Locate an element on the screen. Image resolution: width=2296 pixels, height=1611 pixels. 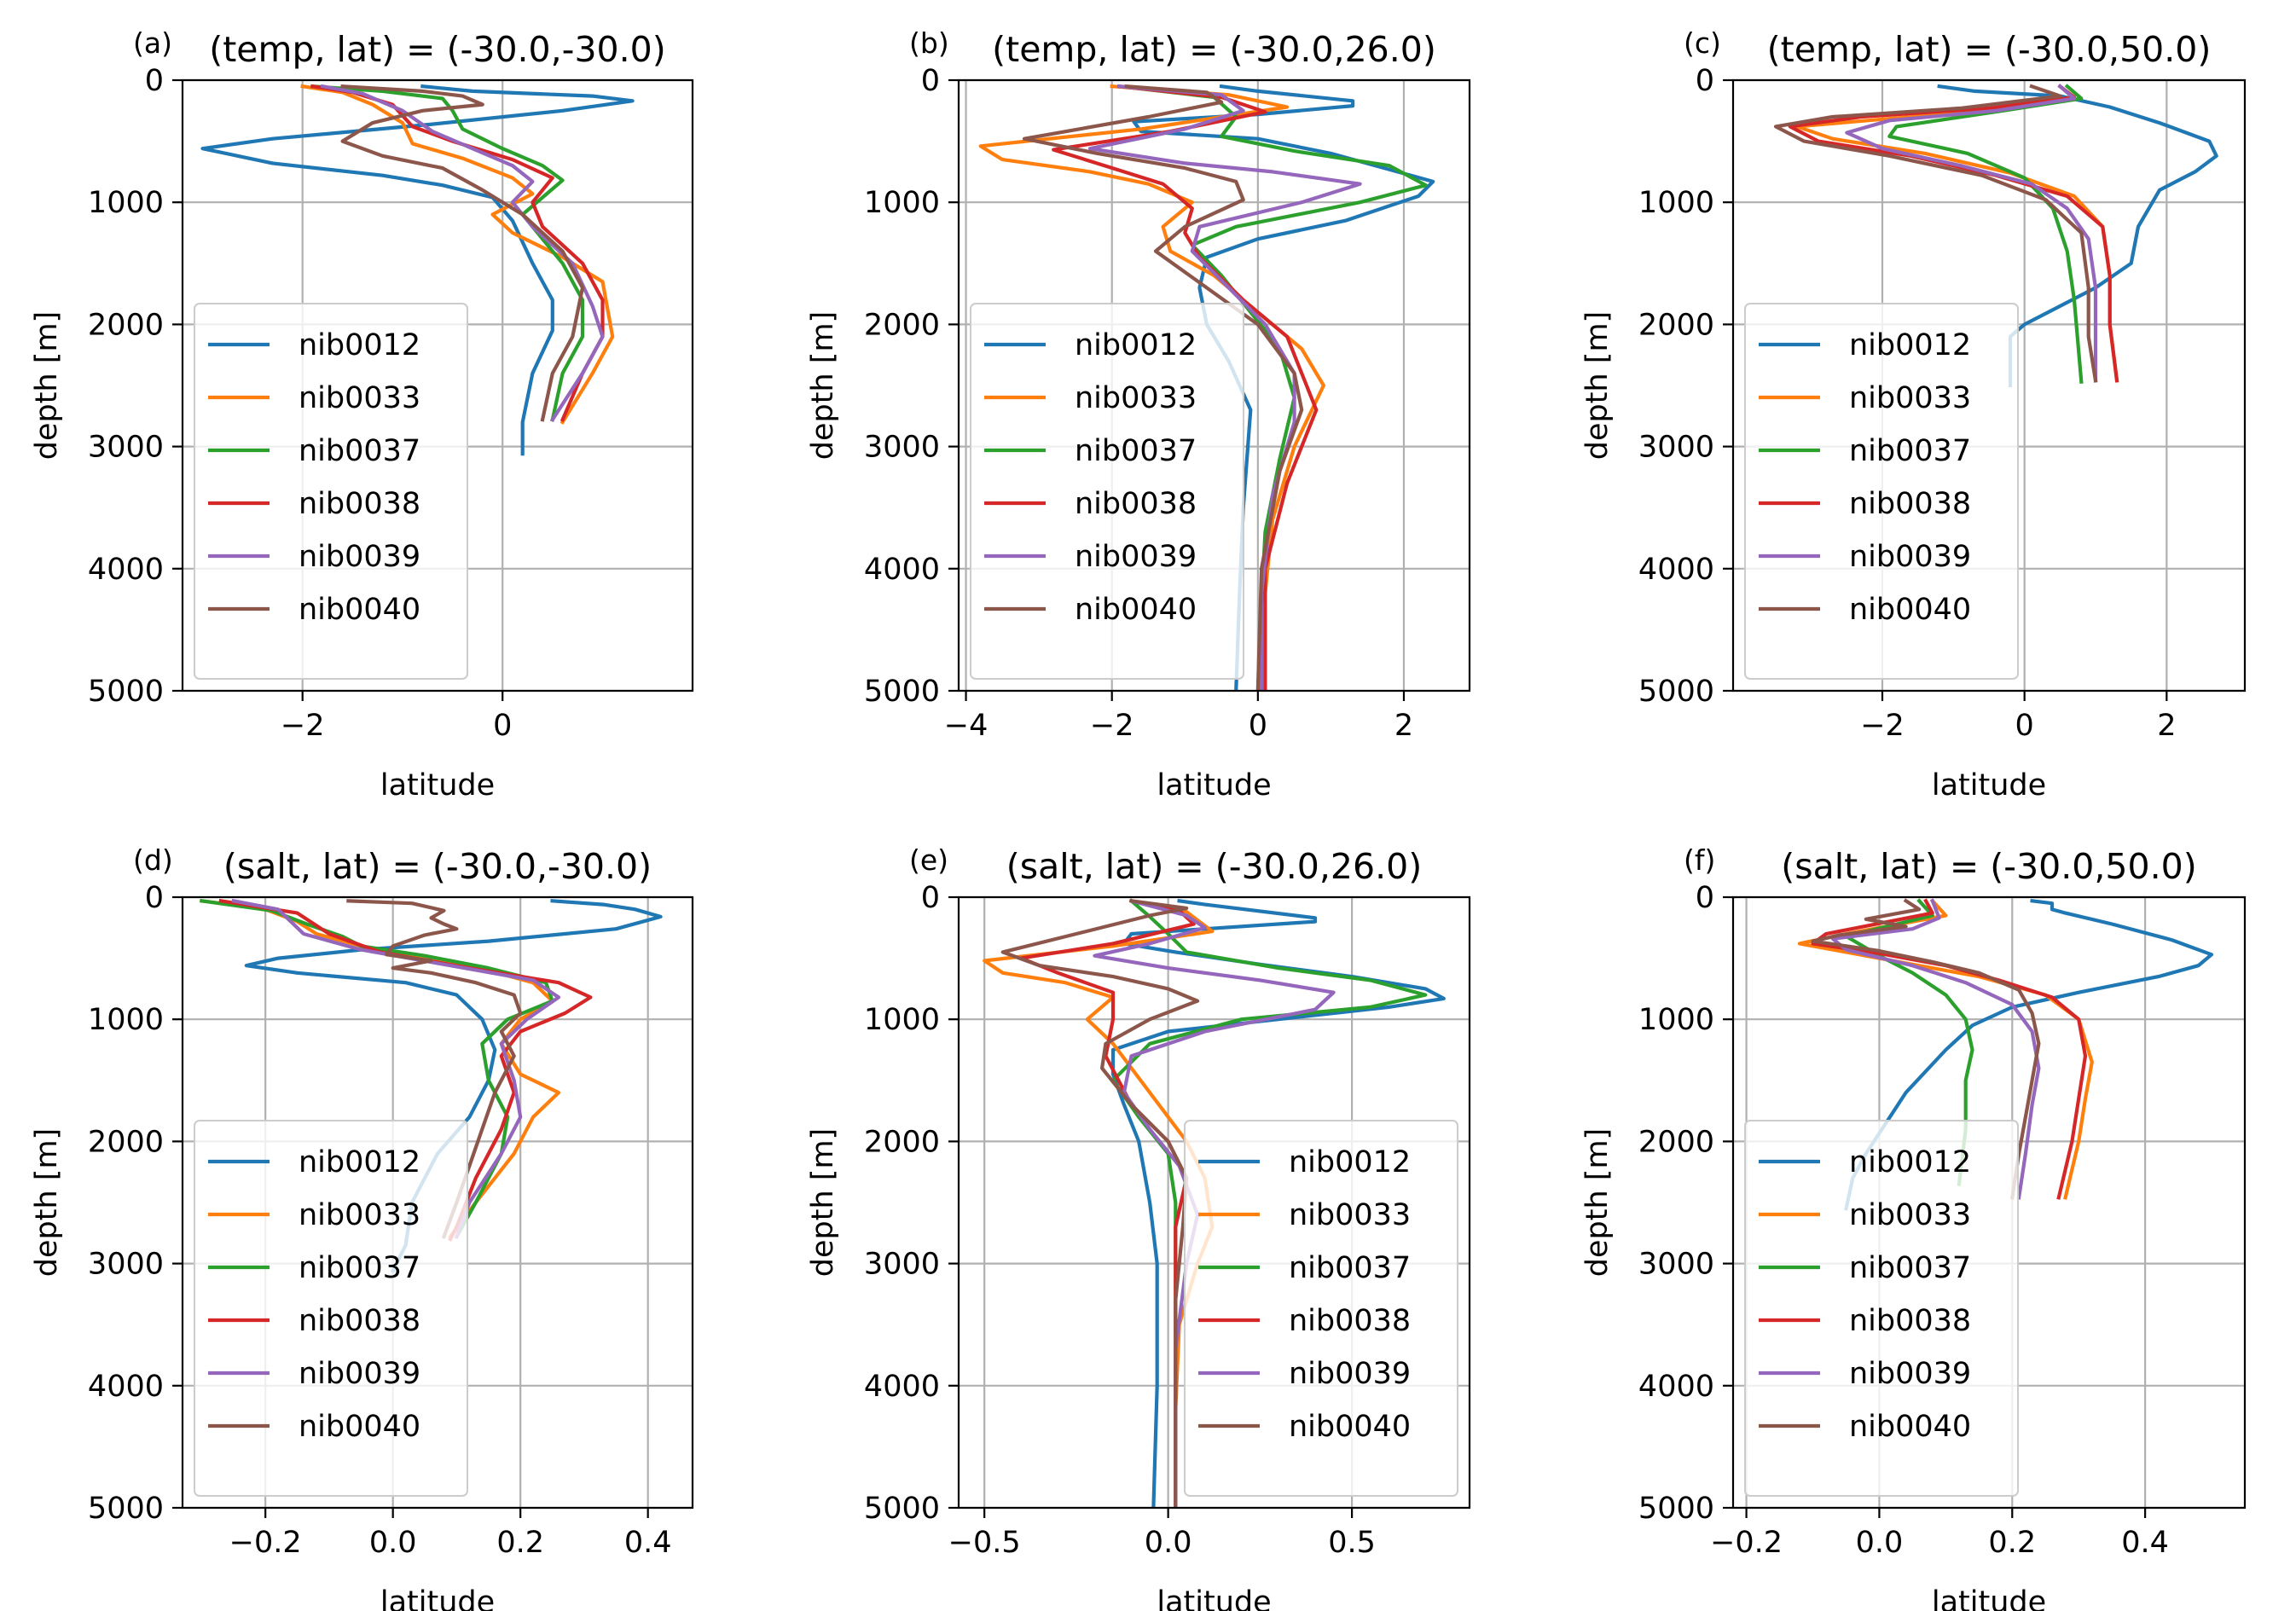
x-tick-label: 0.2 is located at coordinates (520, 1543).